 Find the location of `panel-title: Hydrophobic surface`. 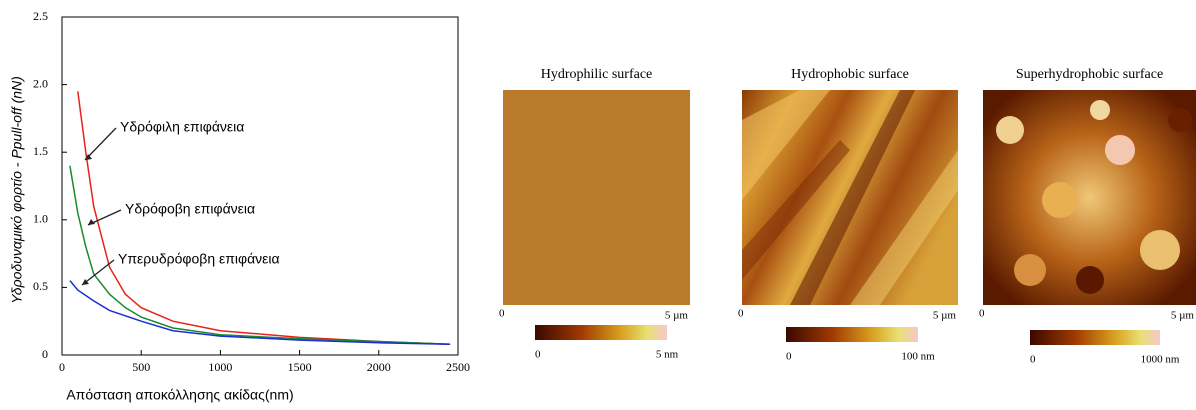

panel-title: Hydrophobic surface is located at coordinates (850, 74).